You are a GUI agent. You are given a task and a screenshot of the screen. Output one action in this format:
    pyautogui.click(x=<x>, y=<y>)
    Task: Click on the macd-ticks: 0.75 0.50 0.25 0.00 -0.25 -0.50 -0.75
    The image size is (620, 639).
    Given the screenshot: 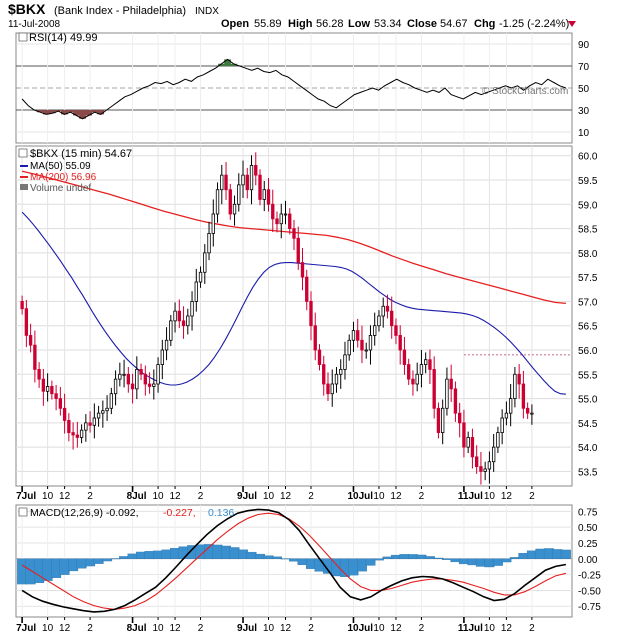 What is the action you would take?
    pyautogui.click(x=589, y=560)
    